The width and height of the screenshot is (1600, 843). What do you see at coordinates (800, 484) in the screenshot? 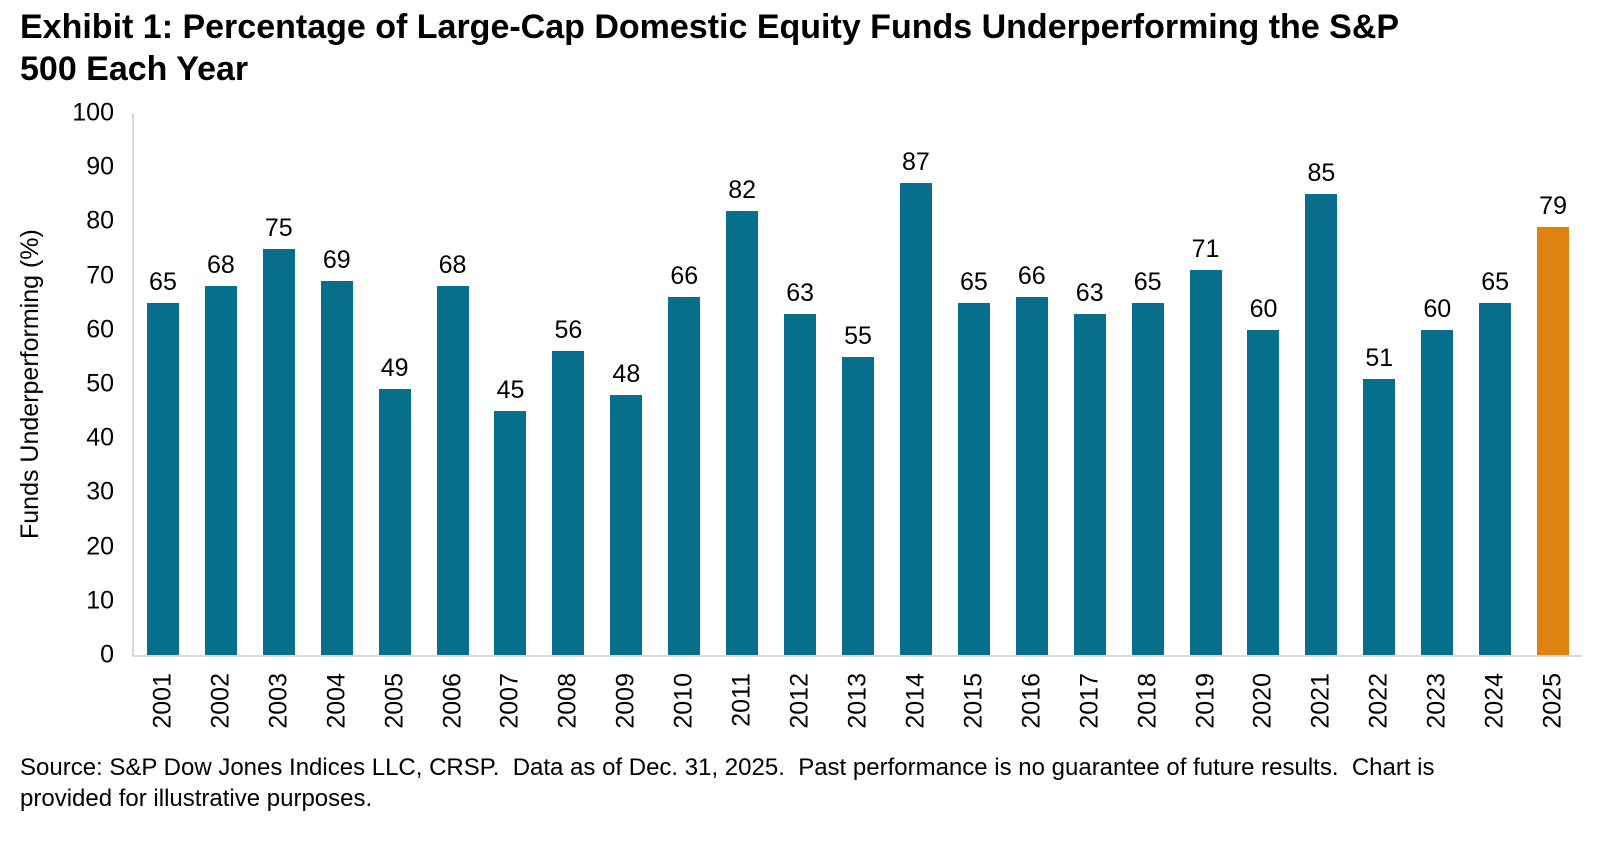
I see `bar-2012` at bounding box center [800, 484].